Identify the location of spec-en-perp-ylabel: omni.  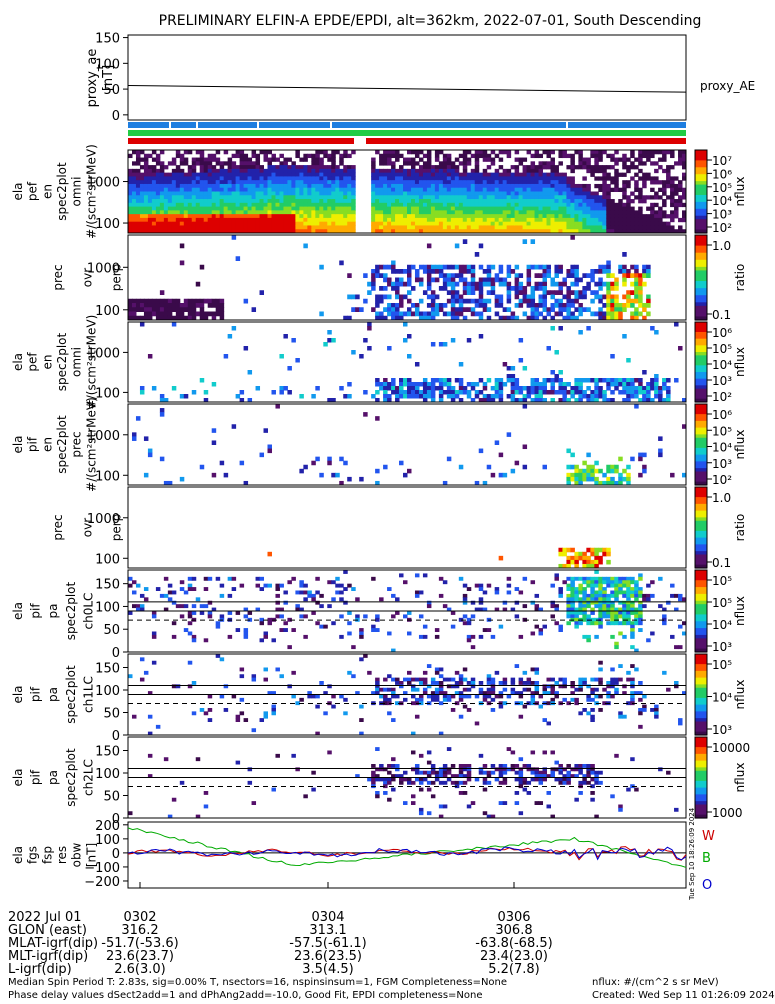
(77, 192).